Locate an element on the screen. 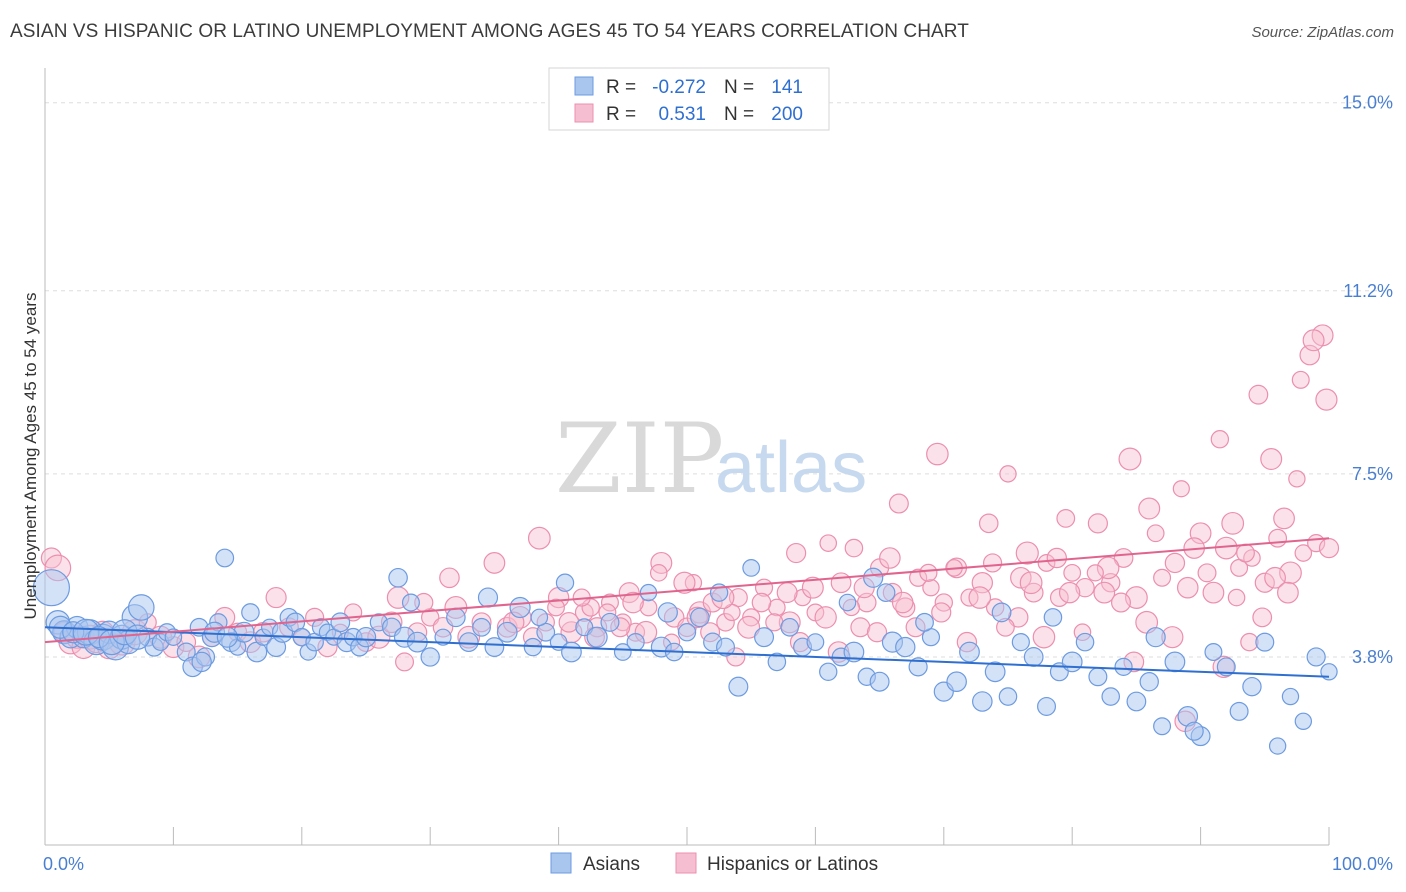 This screenshot has width=1406, height=892. y-axis-label: Unemployment Among Ages 45 to 54 years is located at coordinates (30, 456).